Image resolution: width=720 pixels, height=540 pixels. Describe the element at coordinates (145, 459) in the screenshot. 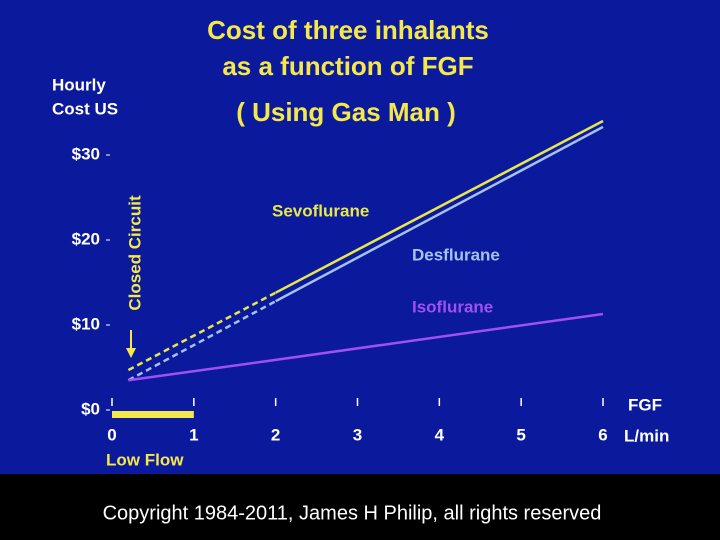

I see `low-flow-label: Low Flow` at that location.